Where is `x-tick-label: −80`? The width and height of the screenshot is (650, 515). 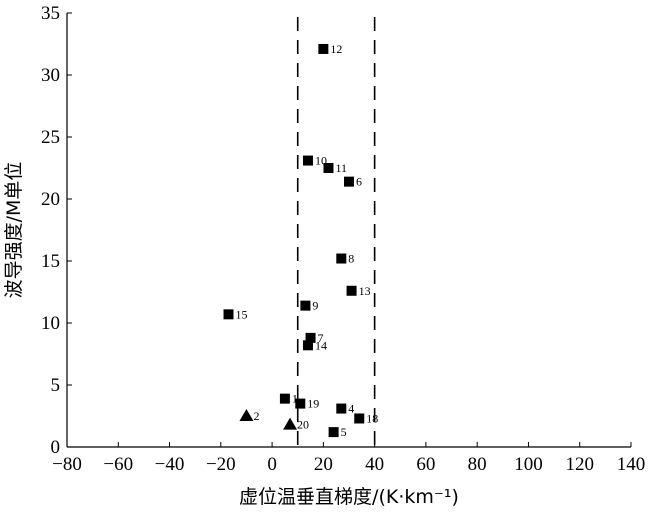 x-tick-label: −80 is located at coordinates (67, 464).